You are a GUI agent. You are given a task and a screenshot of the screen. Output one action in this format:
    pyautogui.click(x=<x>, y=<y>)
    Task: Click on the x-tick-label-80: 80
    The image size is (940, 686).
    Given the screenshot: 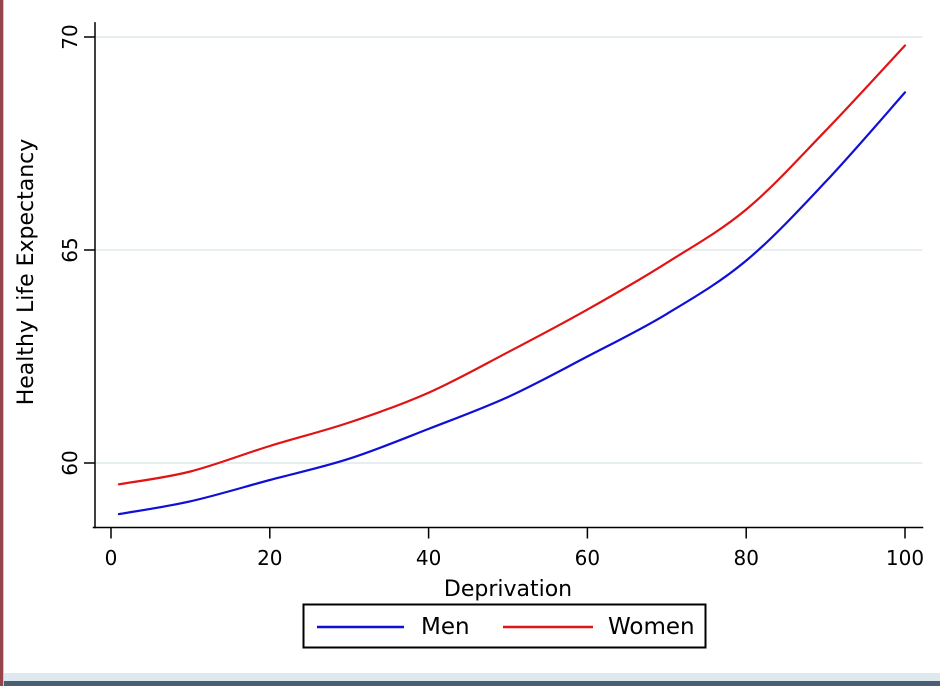 What is the action you would take?
    pyautogui.click(x=745, y=558)
    